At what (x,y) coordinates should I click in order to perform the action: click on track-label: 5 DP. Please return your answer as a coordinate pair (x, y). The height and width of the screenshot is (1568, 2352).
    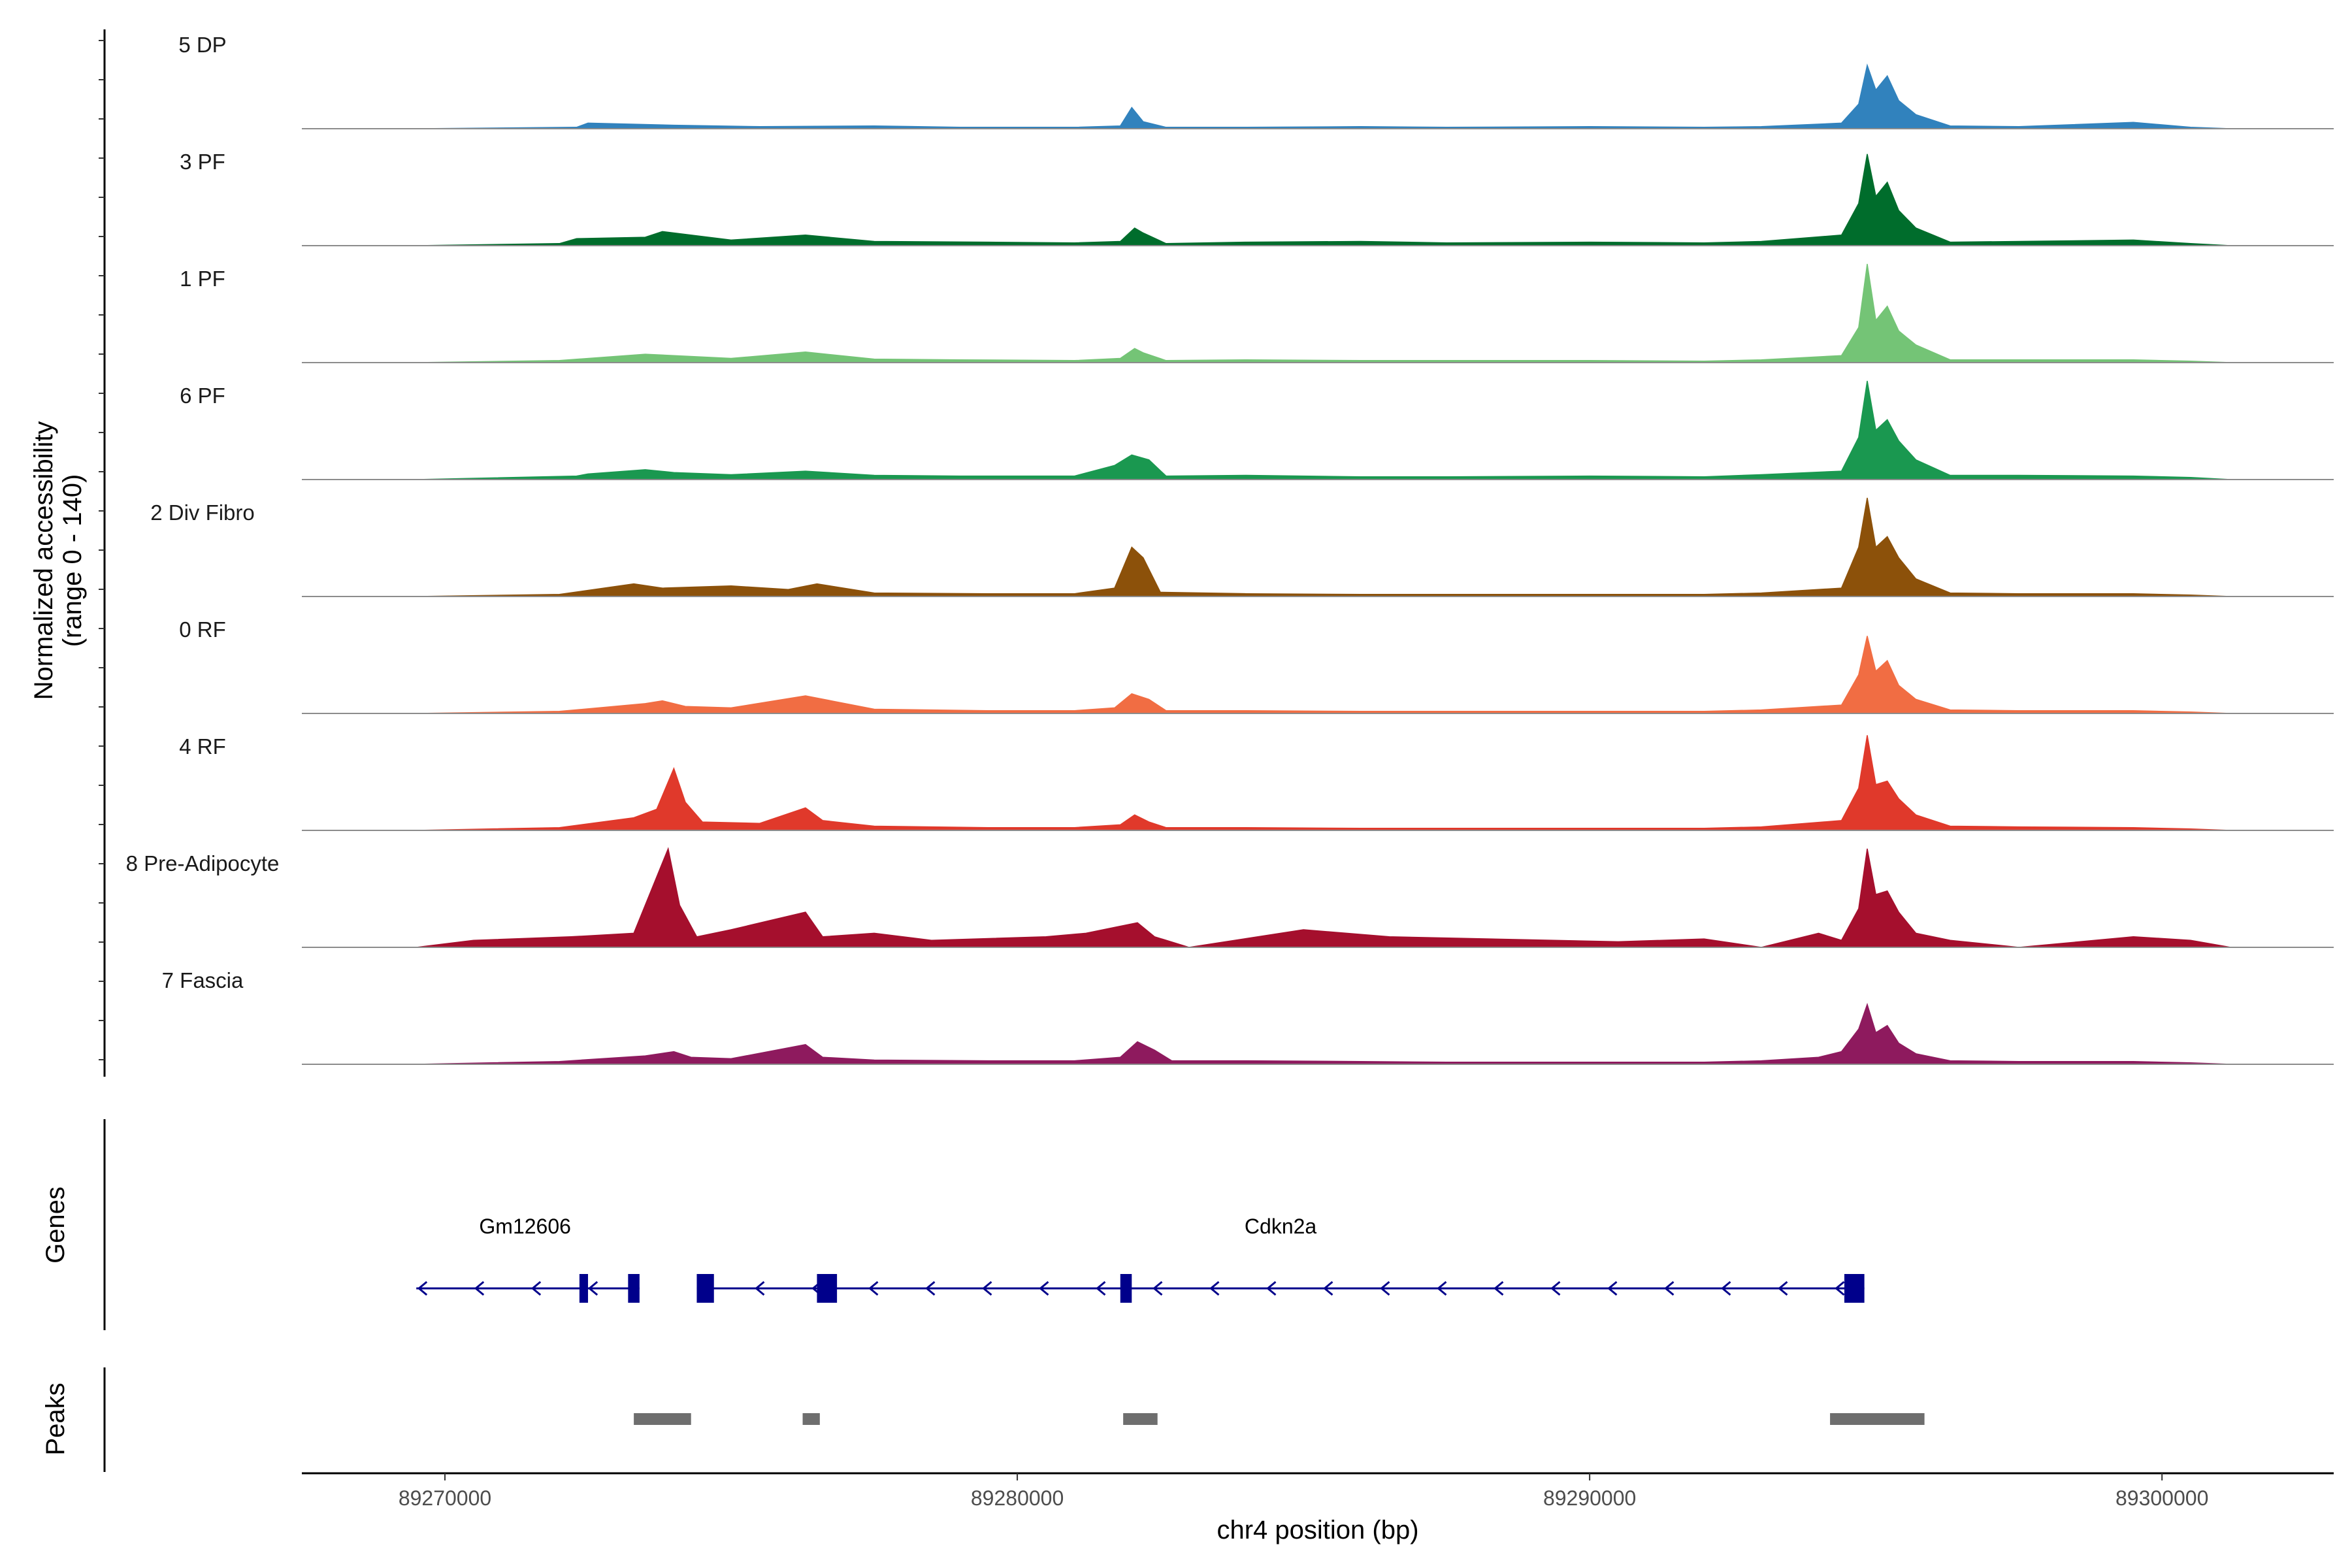
    Looking at the image, I should click on (202, 45).